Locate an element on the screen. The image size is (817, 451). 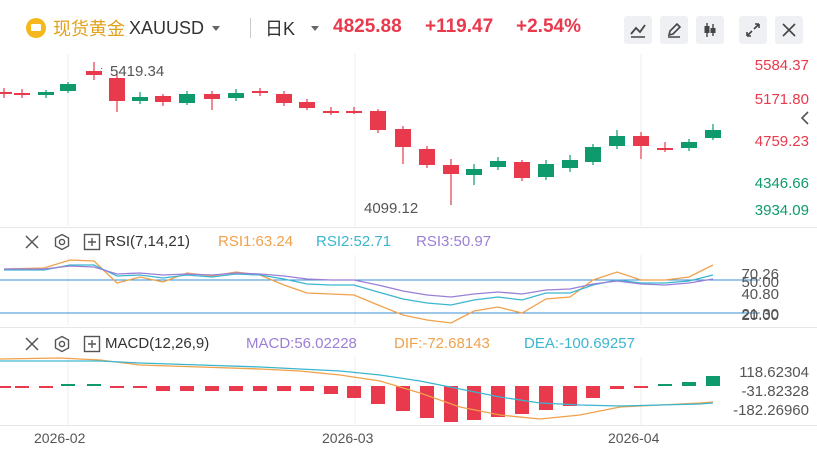
macd-value: MACD:56.02228 is located at coordinates (301, 343).